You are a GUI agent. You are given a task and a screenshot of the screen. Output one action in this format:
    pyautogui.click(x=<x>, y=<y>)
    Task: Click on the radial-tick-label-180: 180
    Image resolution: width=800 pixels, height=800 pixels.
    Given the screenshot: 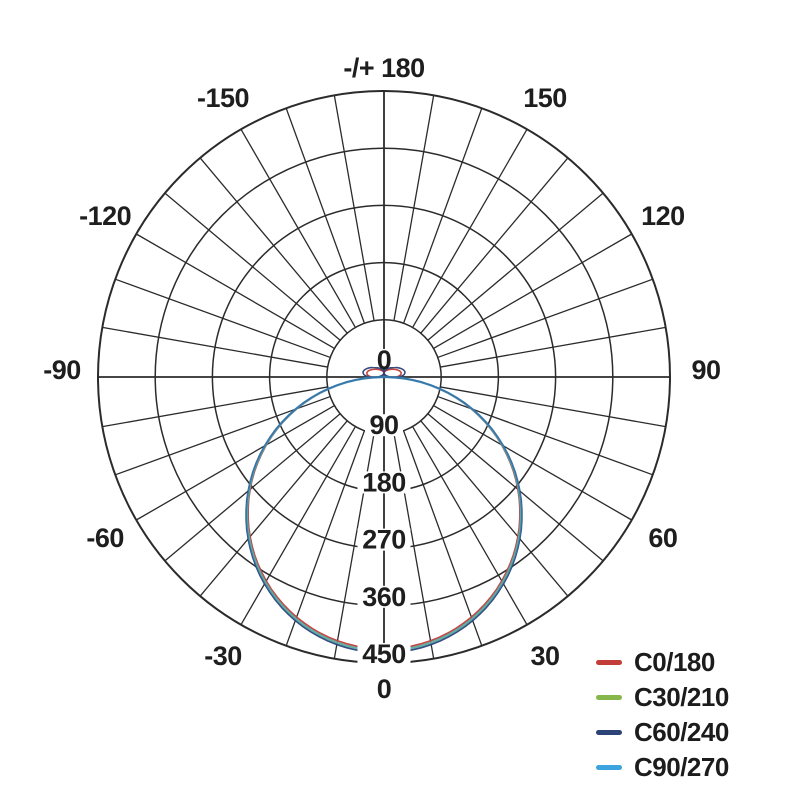 What is the action you would take?
    pyautogui.click(x=384, y=482)
    